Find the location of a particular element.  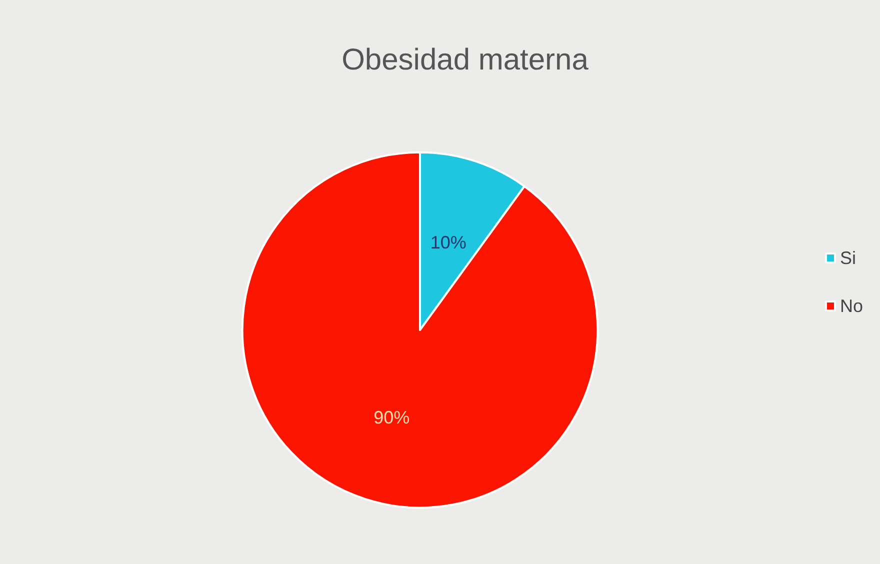

data-label: 90% is located at coordinates (392, 417).